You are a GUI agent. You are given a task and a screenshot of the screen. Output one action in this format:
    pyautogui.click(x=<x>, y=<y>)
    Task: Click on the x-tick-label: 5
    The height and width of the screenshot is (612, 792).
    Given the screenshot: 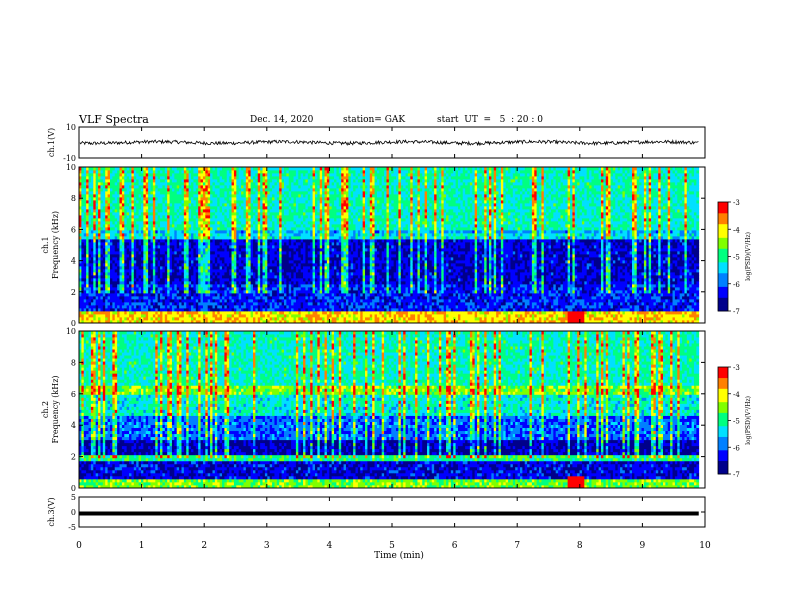 What is the action you would take?
    pyautogui.click(x=392, y=546)
    